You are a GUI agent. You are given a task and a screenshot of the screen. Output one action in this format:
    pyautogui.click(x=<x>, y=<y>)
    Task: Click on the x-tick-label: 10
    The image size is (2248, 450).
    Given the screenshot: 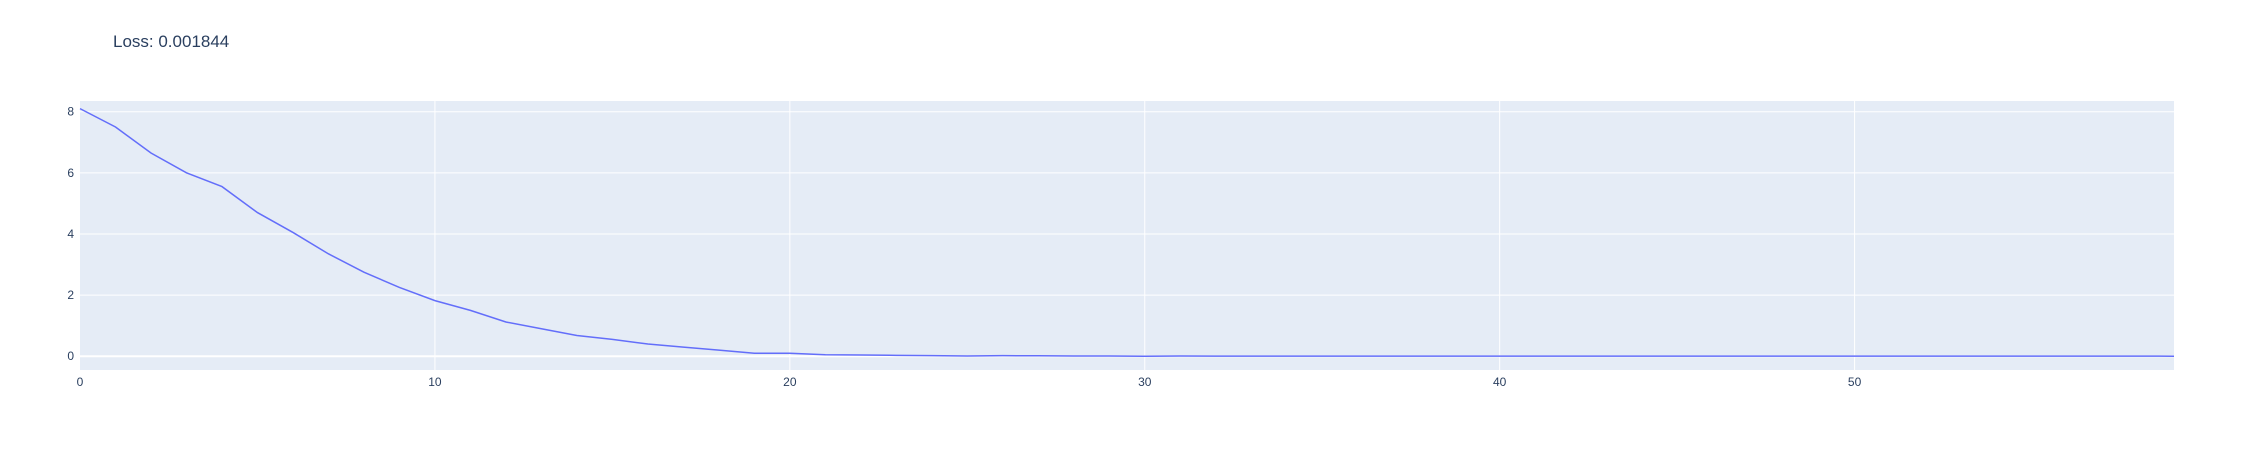 What is the action you would take?
    pyautogui.click(x=435, y=382)
    